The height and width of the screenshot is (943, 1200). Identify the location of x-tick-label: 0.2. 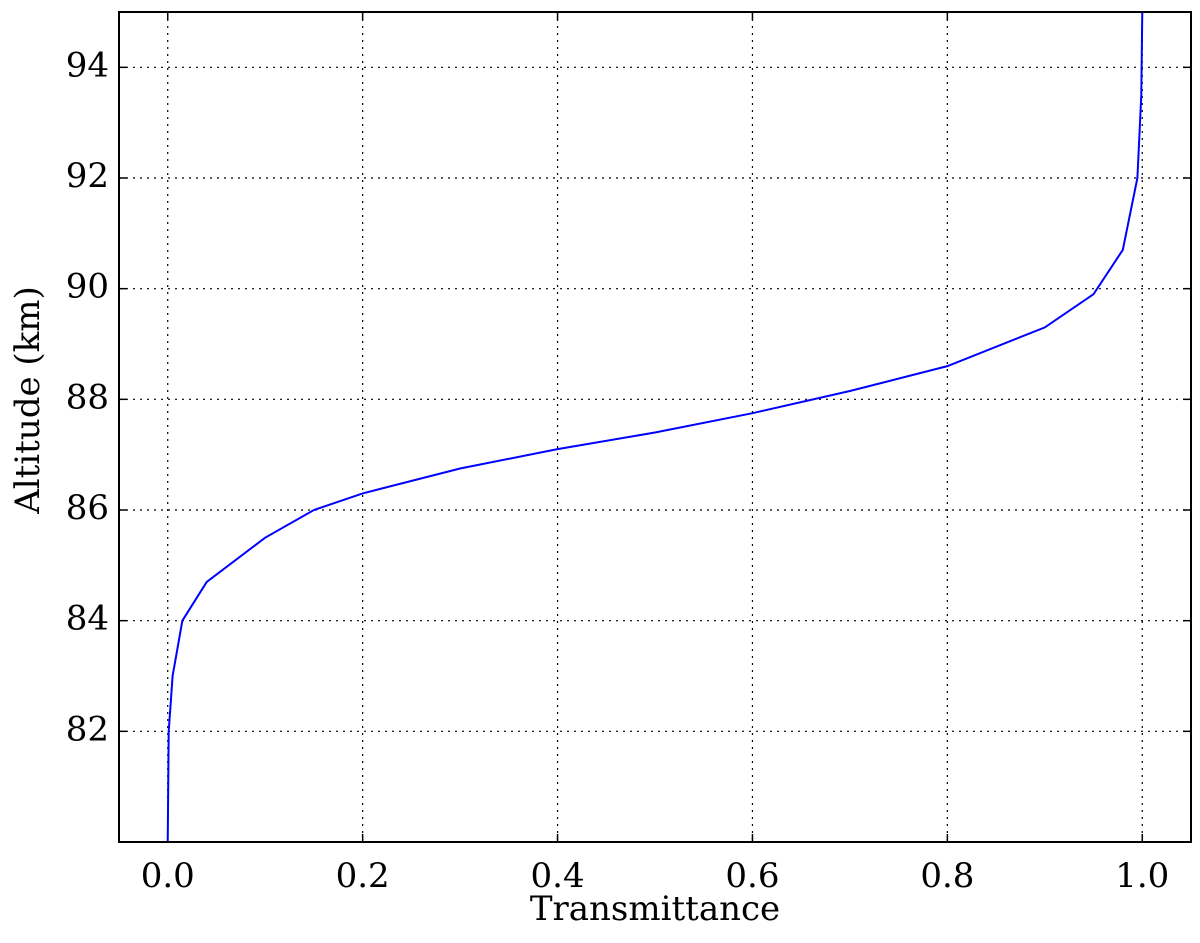
(363, 876).